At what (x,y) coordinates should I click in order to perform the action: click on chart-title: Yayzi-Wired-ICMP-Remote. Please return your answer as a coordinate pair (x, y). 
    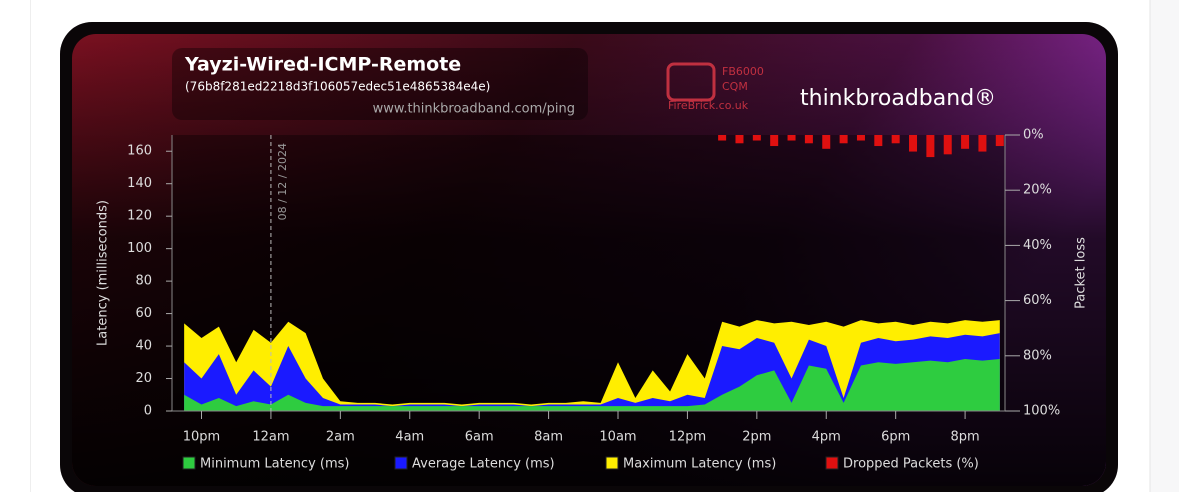
    Looking at the image, I should click on (322, 65).